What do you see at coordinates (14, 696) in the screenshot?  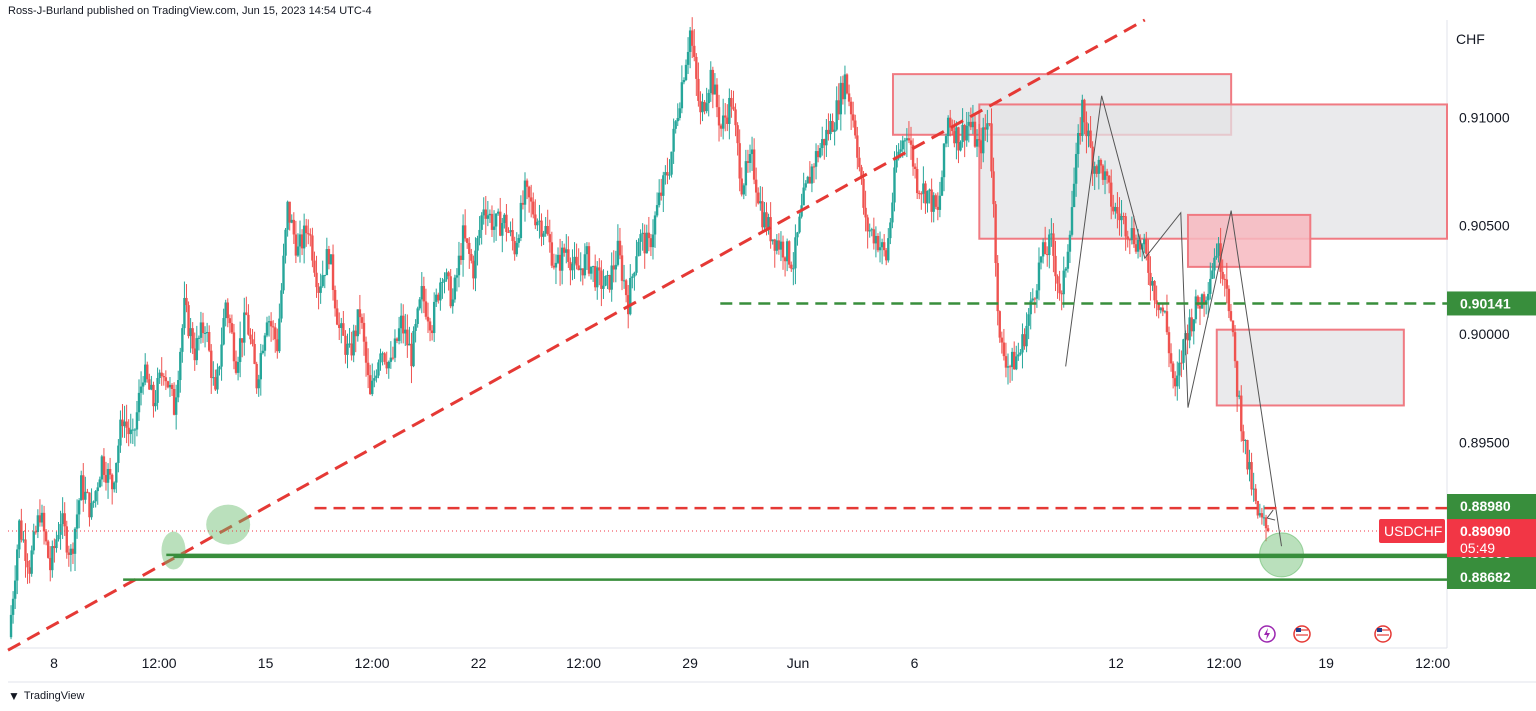 I see `tradingview-logo-icon: ▼` at bounding box center [14, 696].